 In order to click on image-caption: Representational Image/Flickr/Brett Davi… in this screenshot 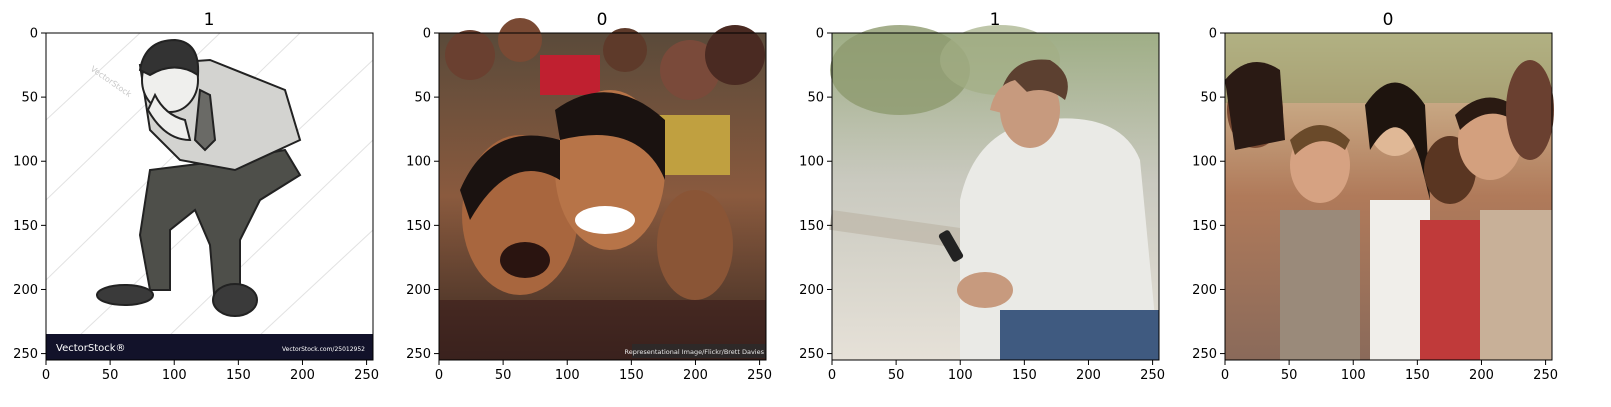, I will do `click(695, 352)`.